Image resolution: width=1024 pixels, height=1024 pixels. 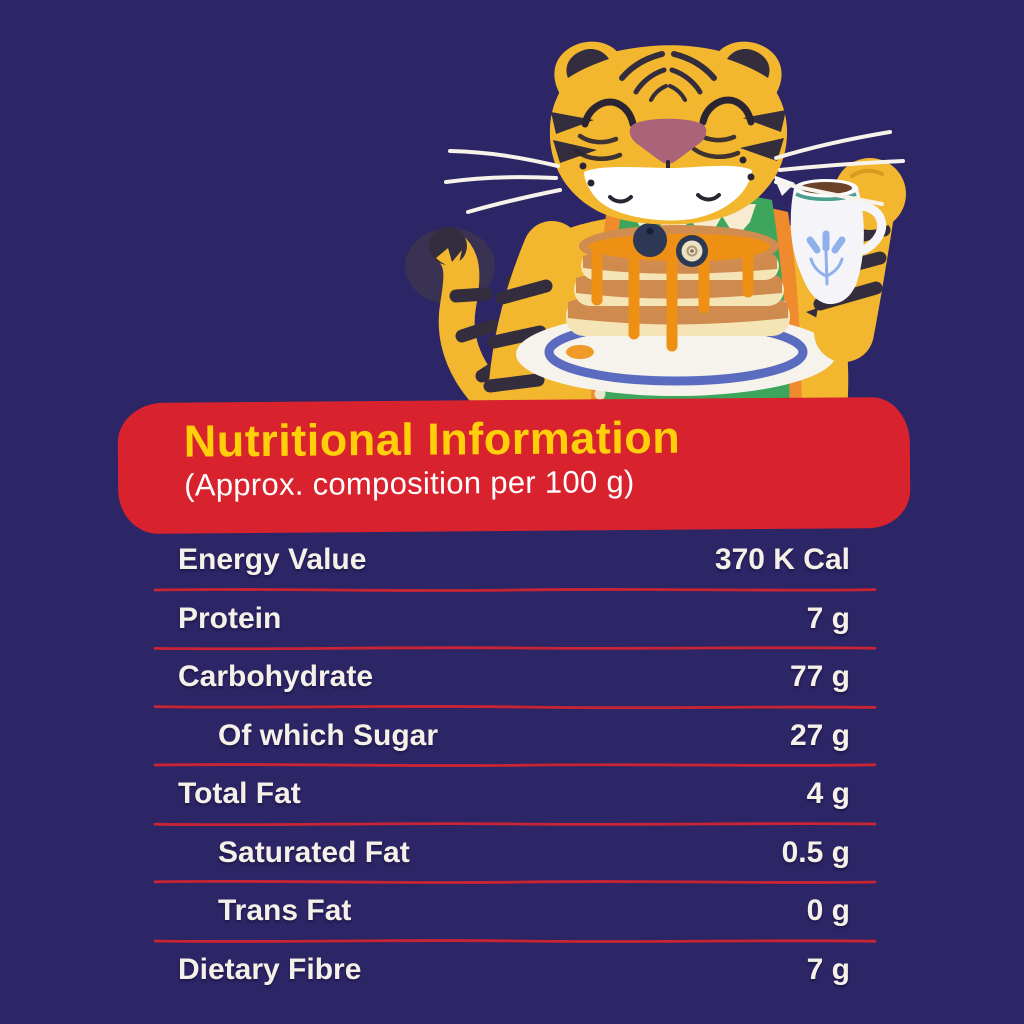 What do you see at coordinates (272, 560) in the screenshot?
I see `row-label: Energy Value` at bounding box center [272, 560].